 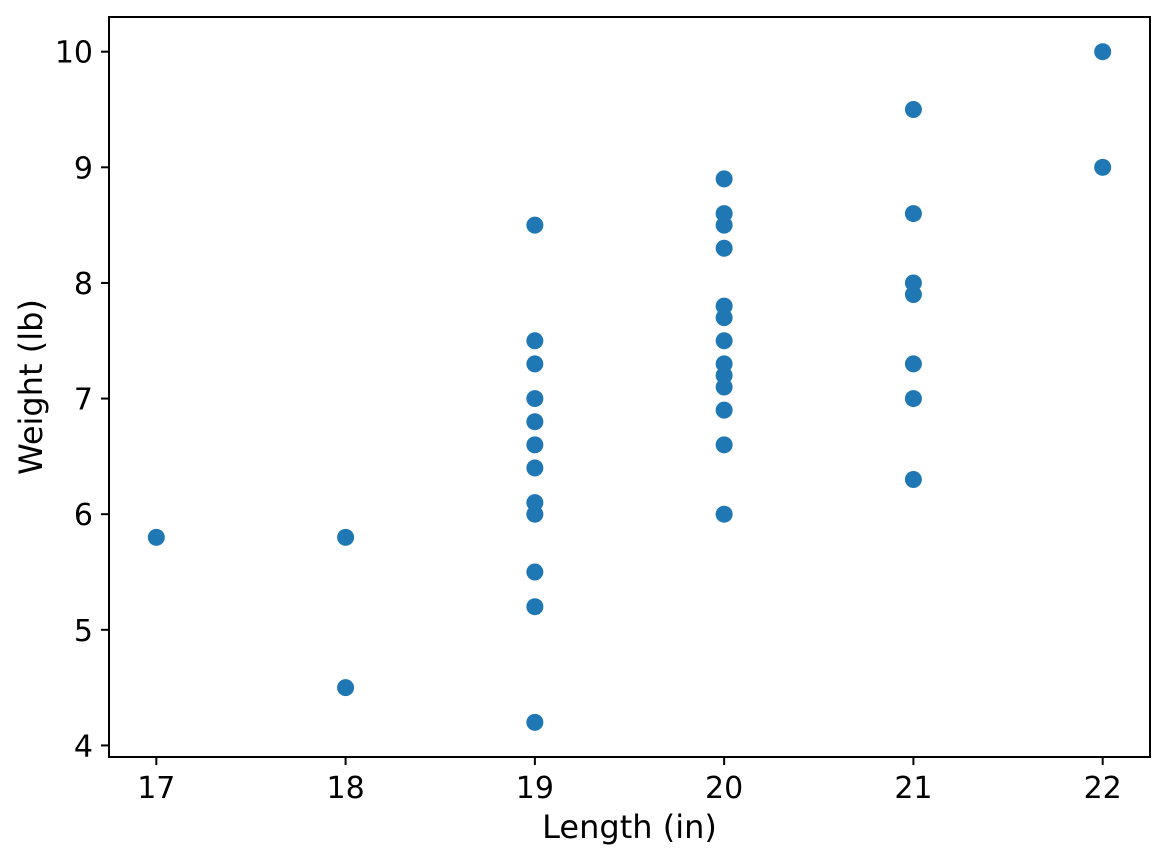 I want to click on y-tick-label: 5, so click(x=83, y=631).